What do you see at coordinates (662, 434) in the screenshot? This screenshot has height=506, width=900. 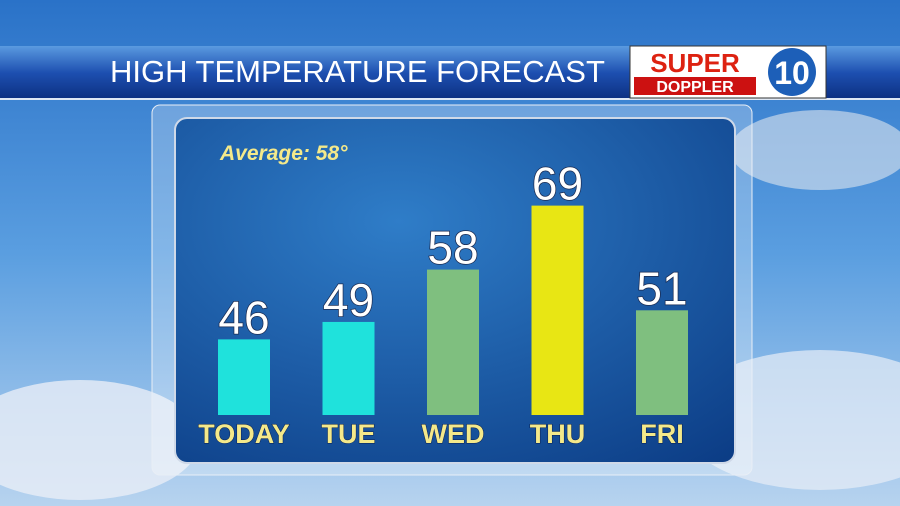 I see `x-tick-label: FRI` at bounding box center [662, 434].